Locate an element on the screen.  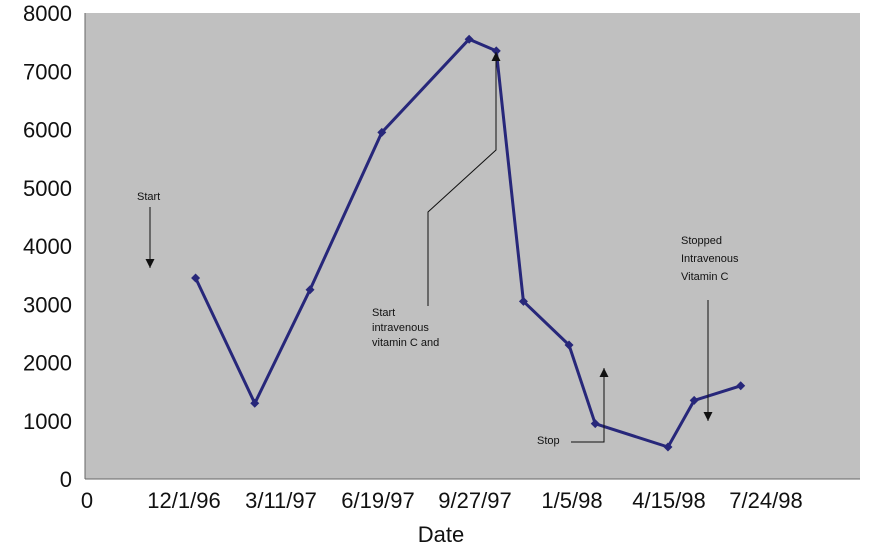
x-tick-label: 12/1/96 is located at coordinates (183, 500).